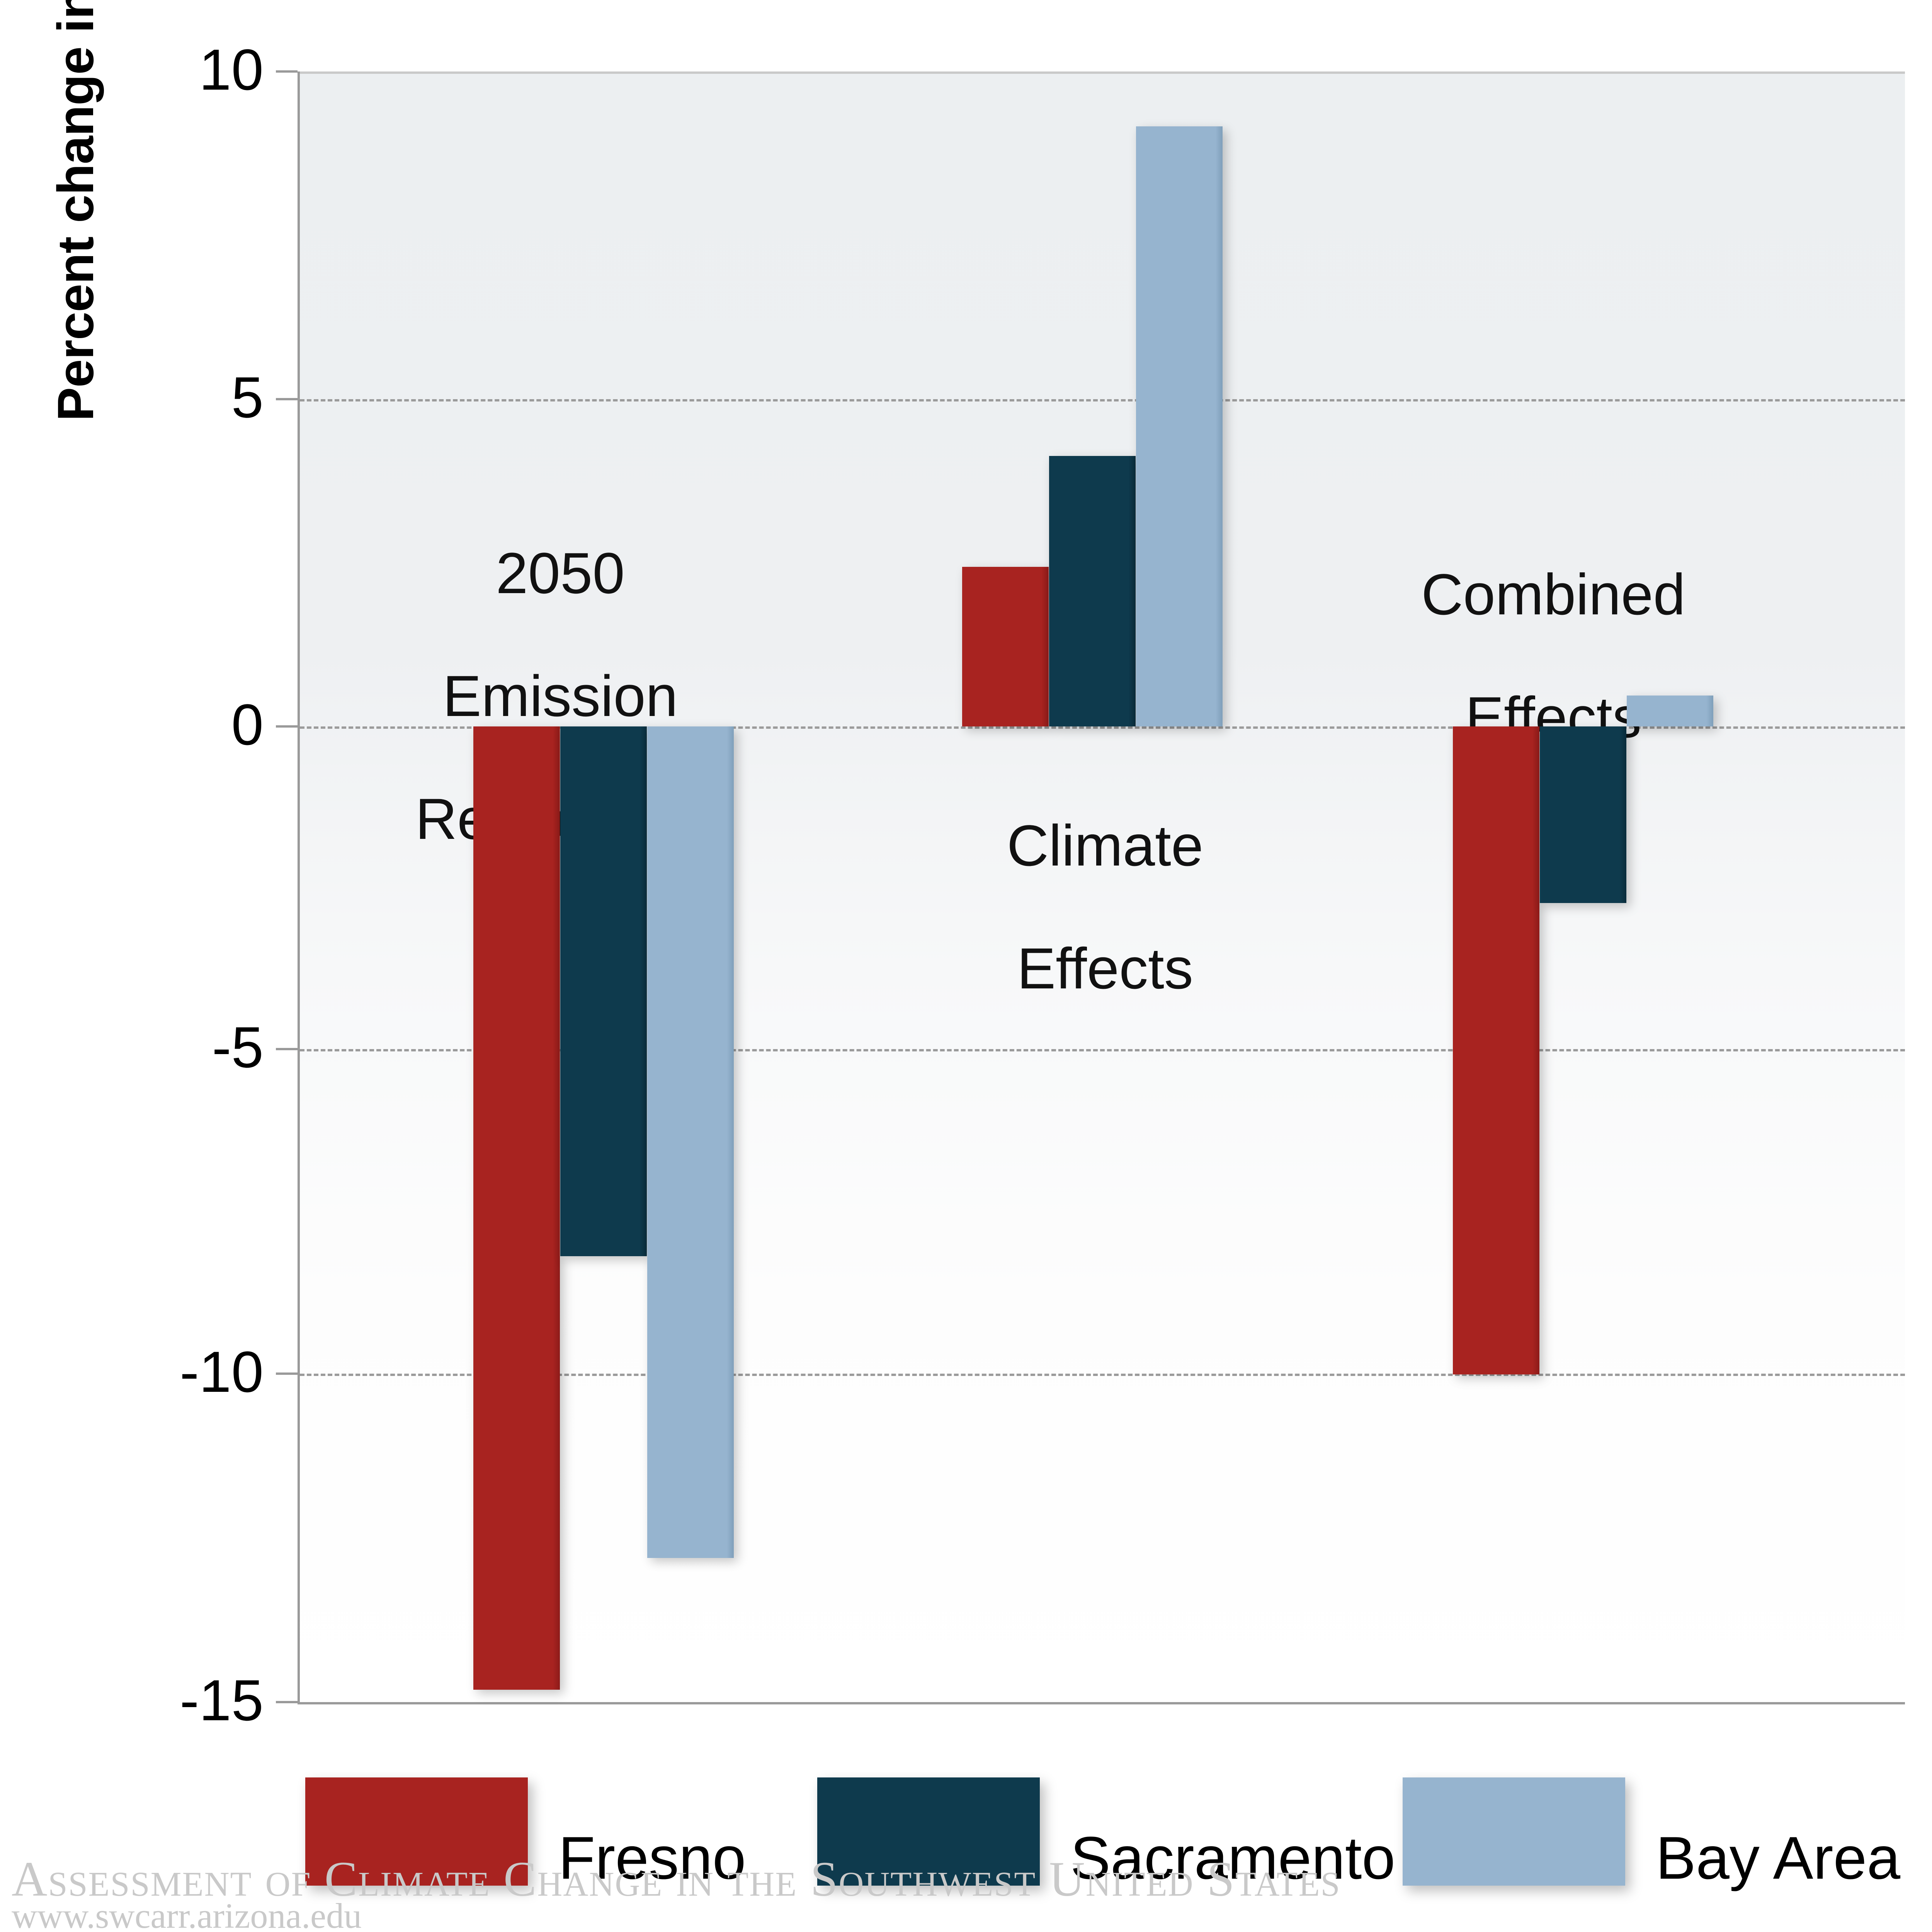  I want to click on ytick-label-10: 10, so click(232, 70).